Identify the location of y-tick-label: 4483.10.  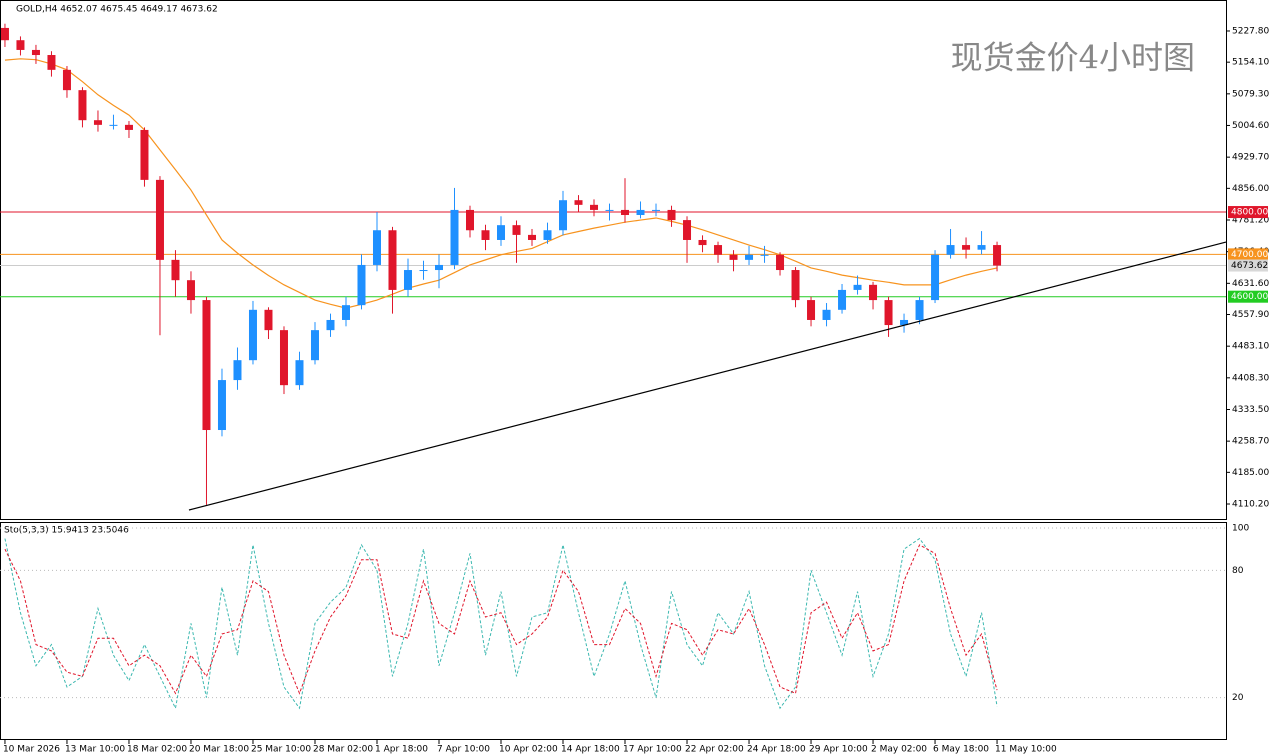
(1250, 347).